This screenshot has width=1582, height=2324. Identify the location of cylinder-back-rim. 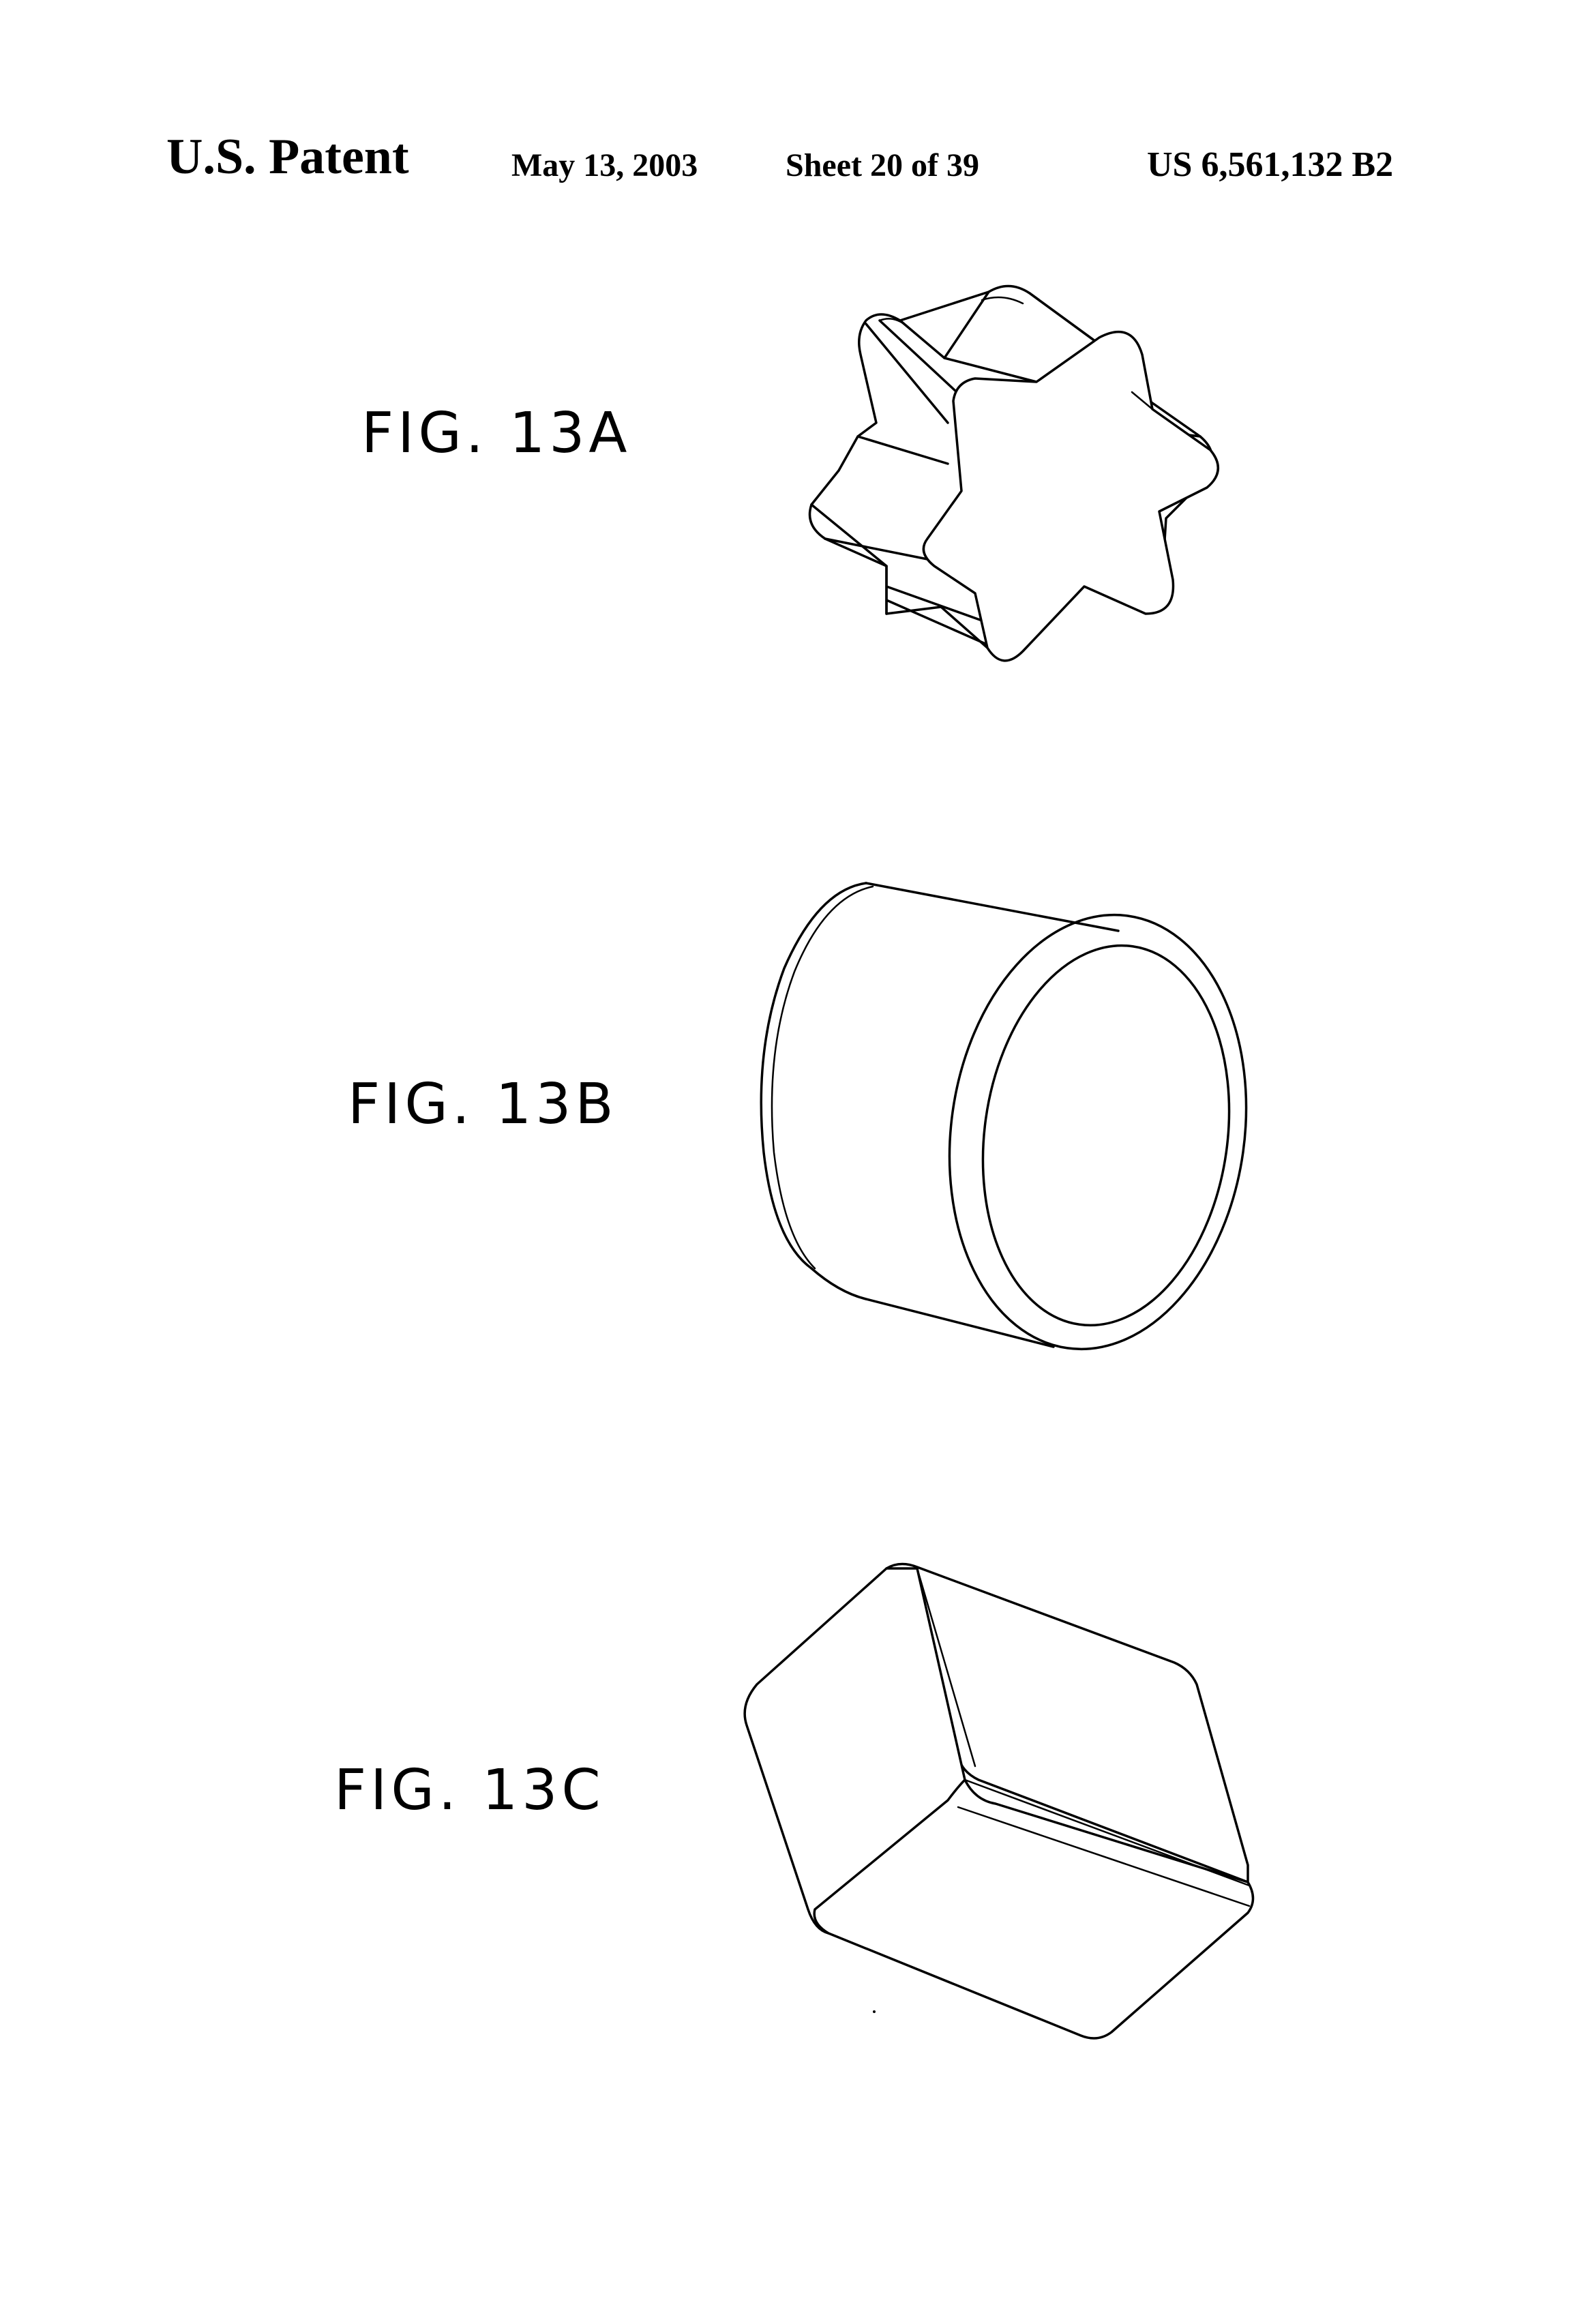
(813, 1075).